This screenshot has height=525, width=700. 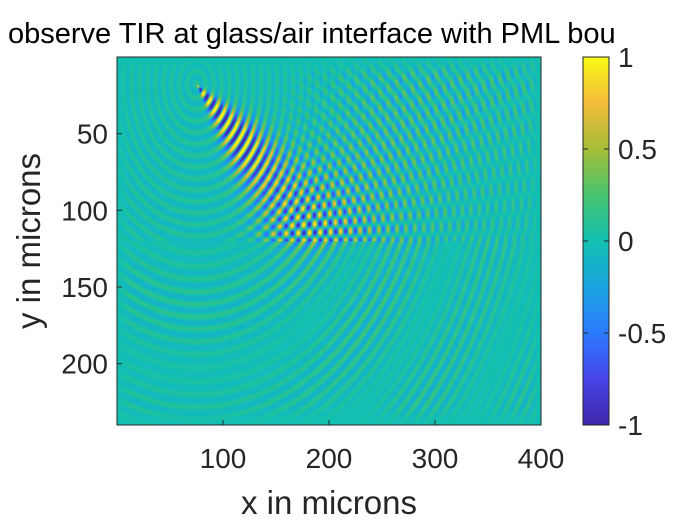 I want to click on y-tick-label: 200, so click(x=84, y=364).